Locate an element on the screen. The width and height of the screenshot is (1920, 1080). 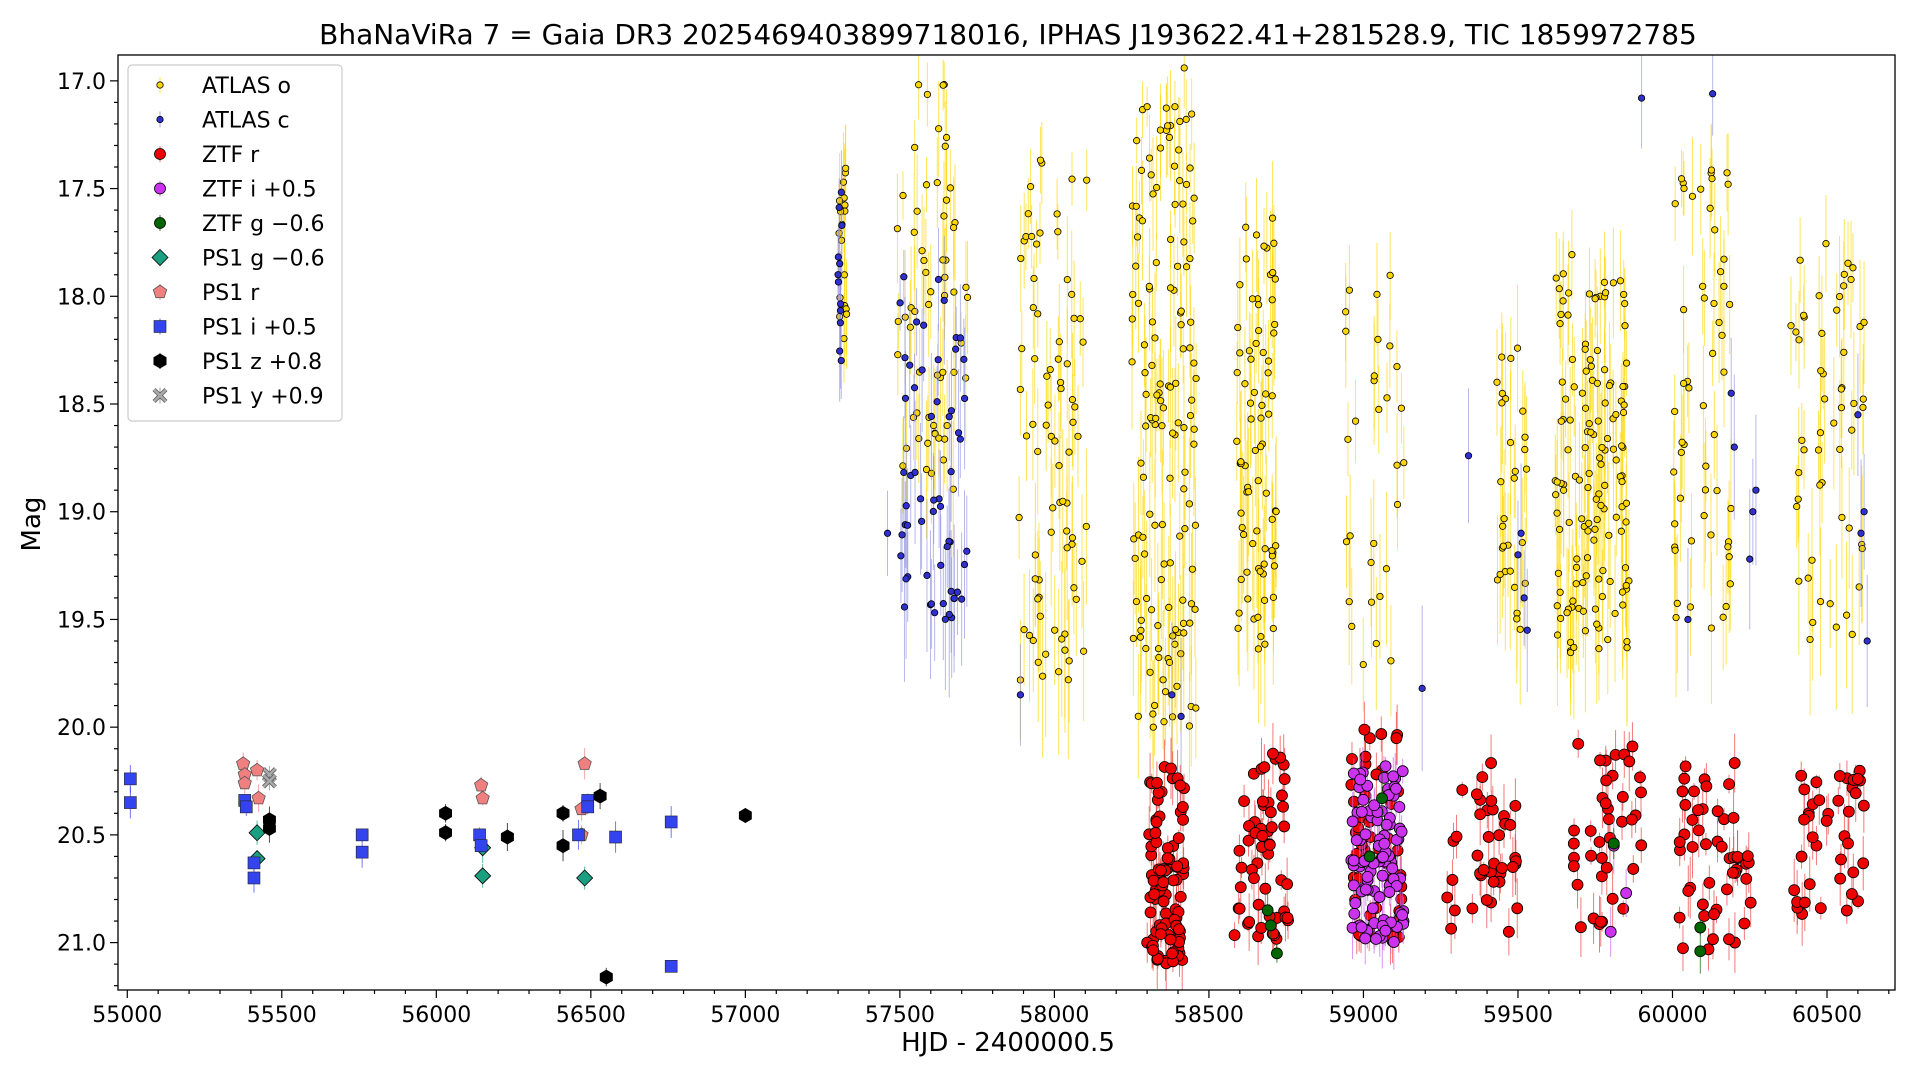
legend-label: ZTF r is located at coordinates (231, 155).